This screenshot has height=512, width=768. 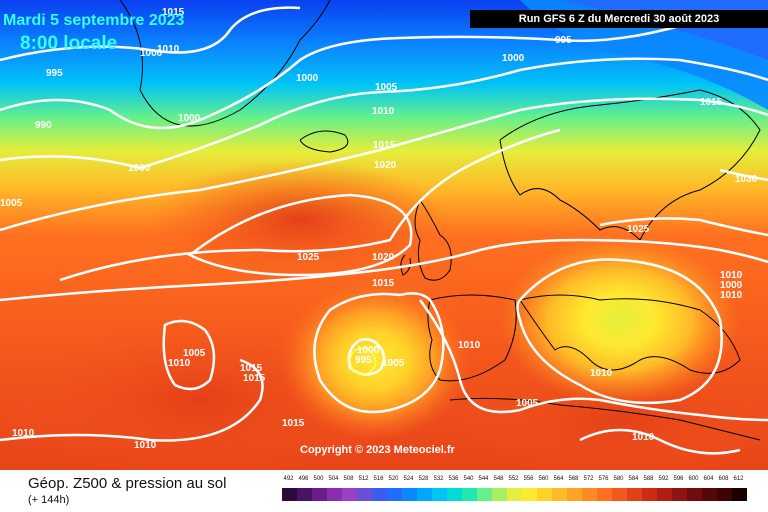 What do you see at coordinates (69, 43) in the screenshot?
I see `forecast-time: 8:00 locale` at bounding box center [69, 43].